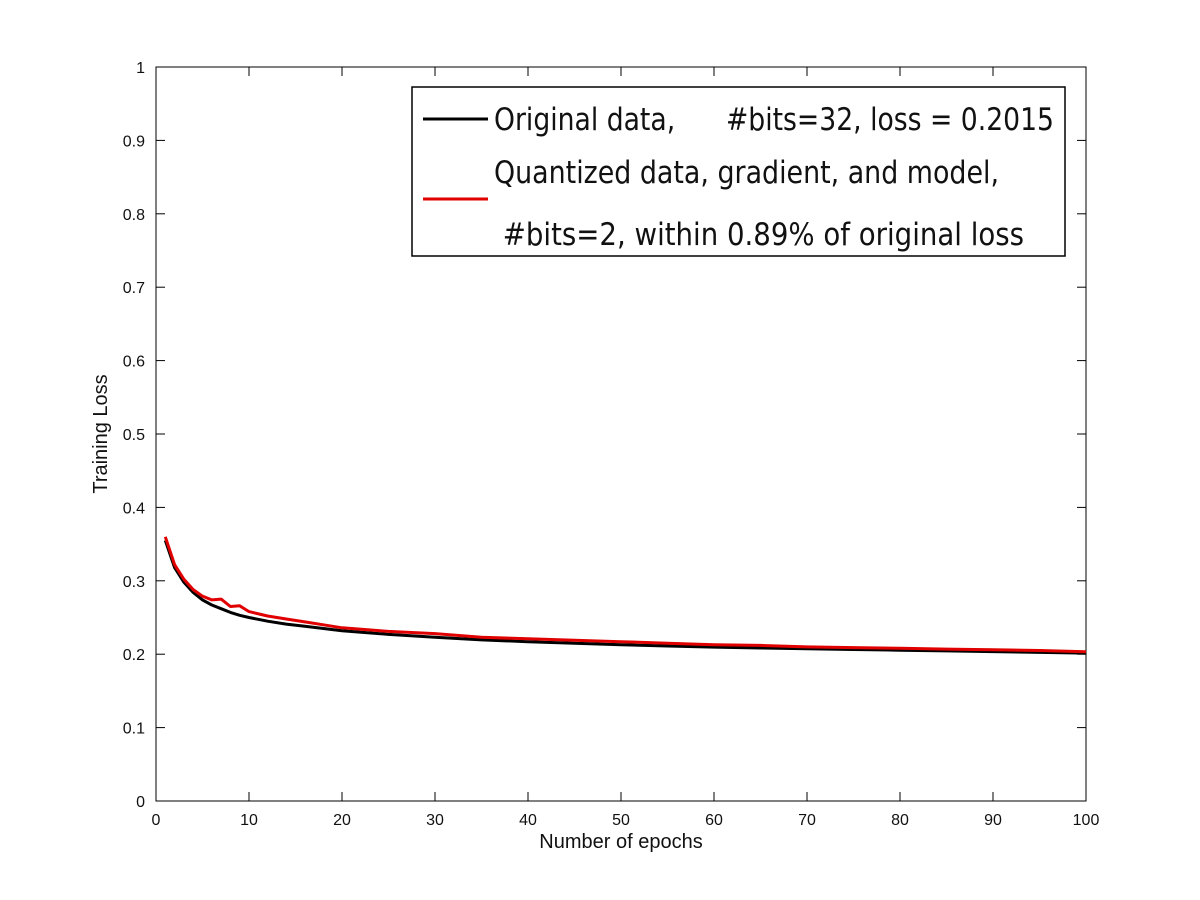 Image resolution: width=1200 pixels, height=900 pixels. What do you see at coordinates (140, 802) in the screenshot?
I see `y-tick-label: 0` at bounding box center [140, 802].